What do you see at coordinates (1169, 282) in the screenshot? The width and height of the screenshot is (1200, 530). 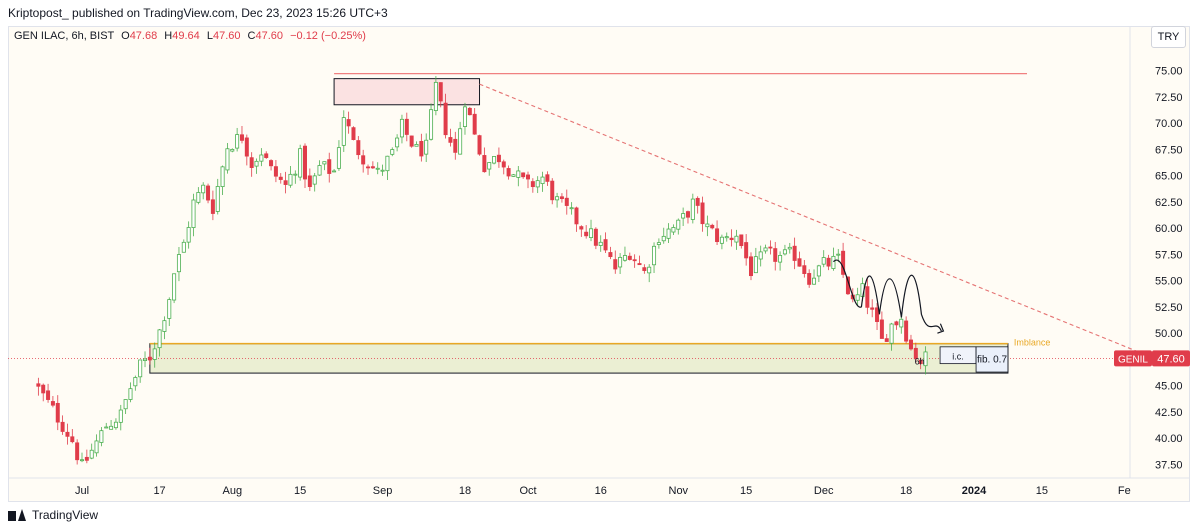 I see `y-tick-label: 55.00` at bounding box center [1169, 282].